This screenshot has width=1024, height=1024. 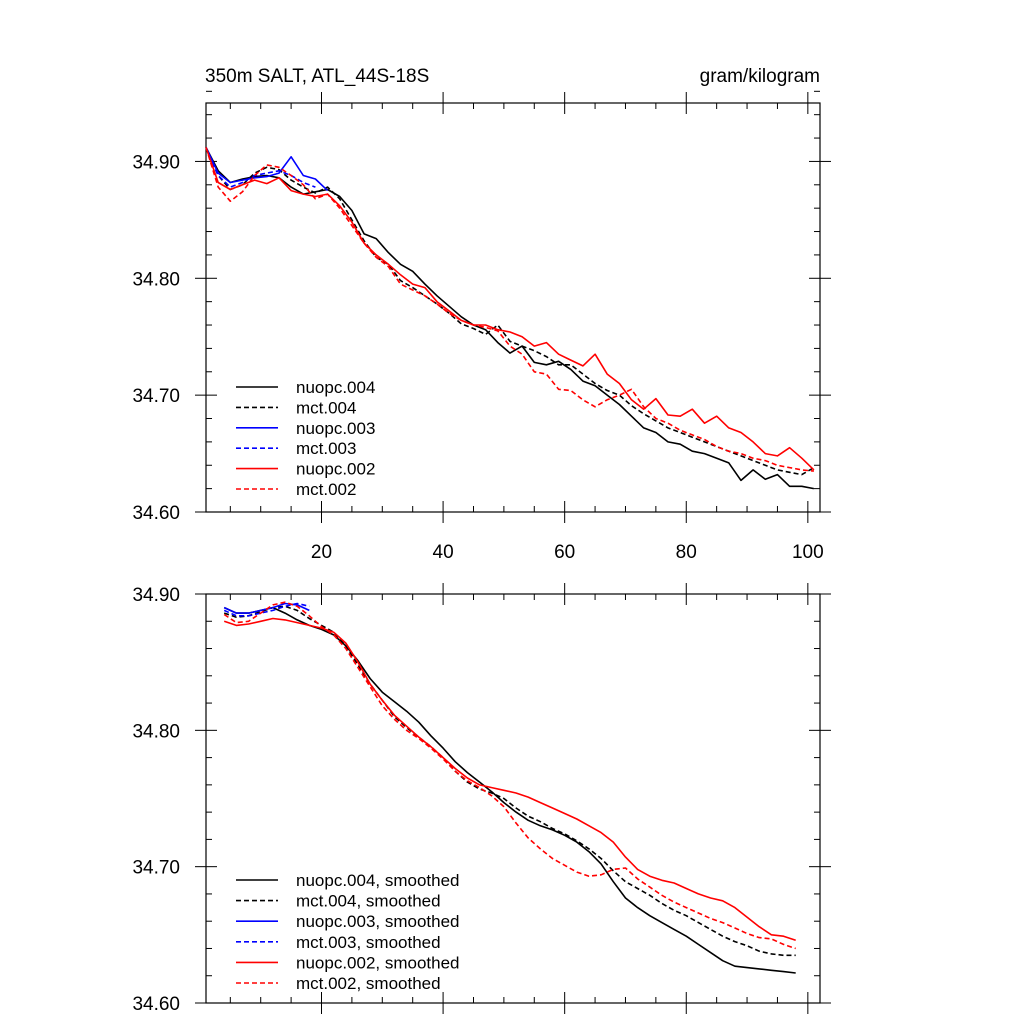 I want to click on x-tick-label: 40, so click(x=443, y=552).